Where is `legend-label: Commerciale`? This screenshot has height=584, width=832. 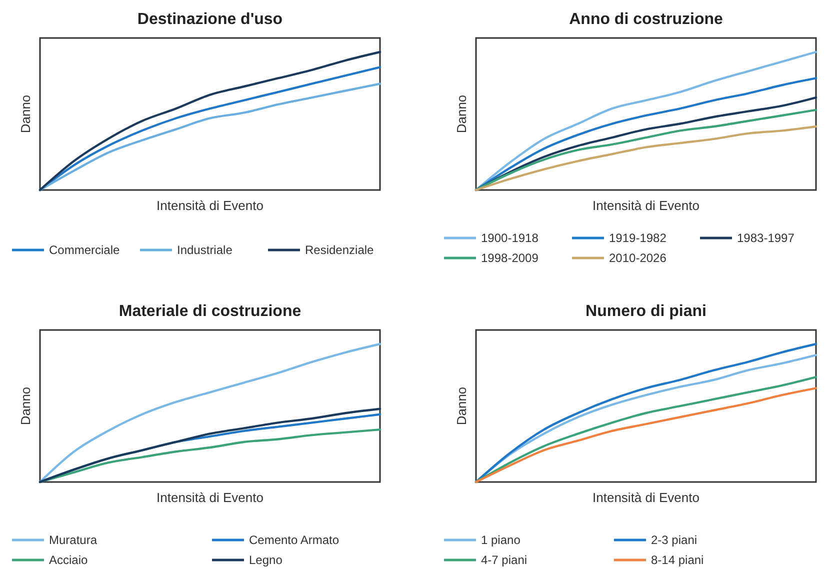 legend-label: Commerciale is located at coordinates (84, 250).